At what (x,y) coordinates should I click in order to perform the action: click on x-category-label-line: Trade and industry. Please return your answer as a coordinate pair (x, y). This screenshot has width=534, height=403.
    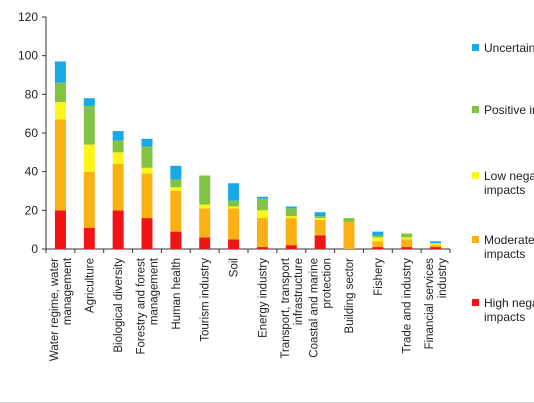
    Looking at the image, I should click on (408, 306).